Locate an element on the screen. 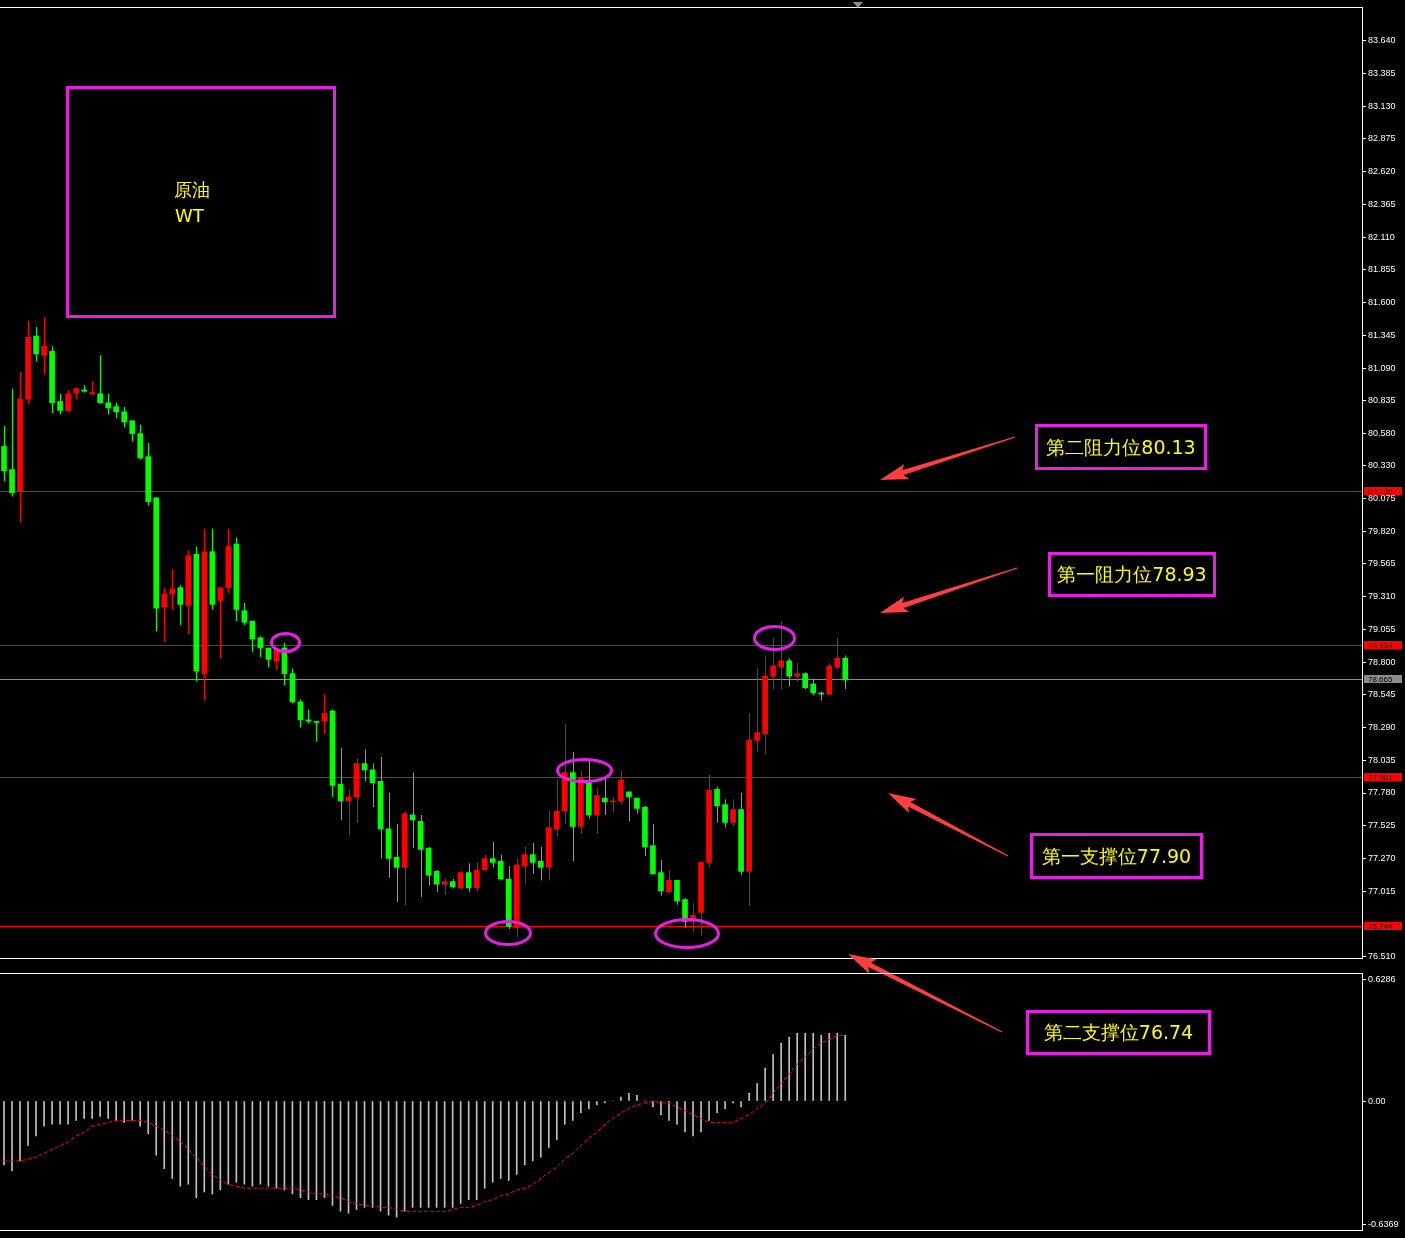  y-tick-label: 78.800 is located at coordinates (1382, 661).